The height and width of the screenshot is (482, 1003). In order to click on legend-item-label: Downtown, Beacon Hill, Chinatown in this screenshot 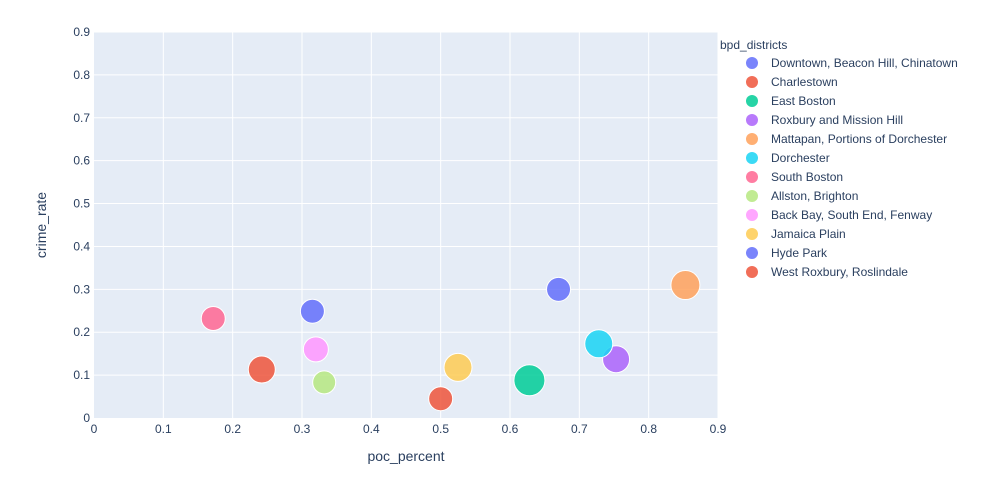, I will do `click(864, 63)`.